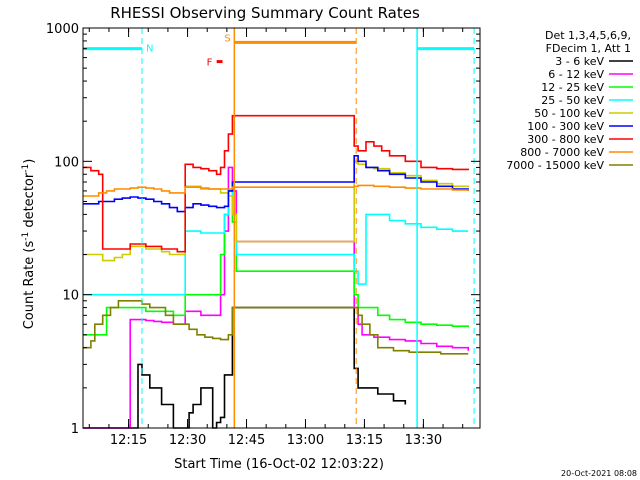  Describe the element at coordinates (565, 139) in the screenshot. I see `legend-label: 300 - 800 keV` at that location.